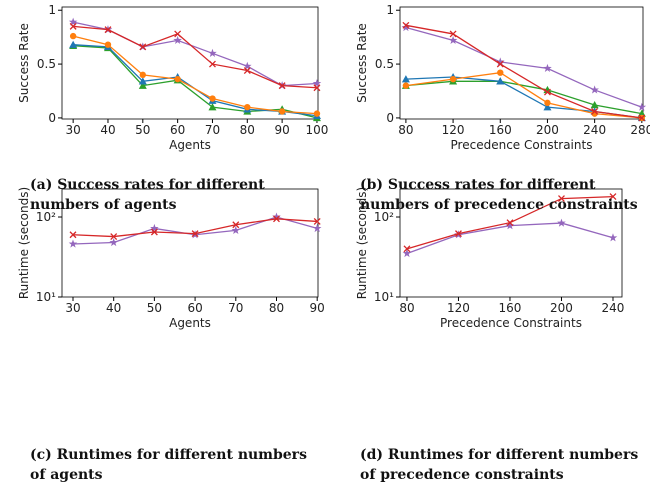 The image size is (650, 494). I want to click on x-axis-label: Precedence Constraints, so click(511, 323).